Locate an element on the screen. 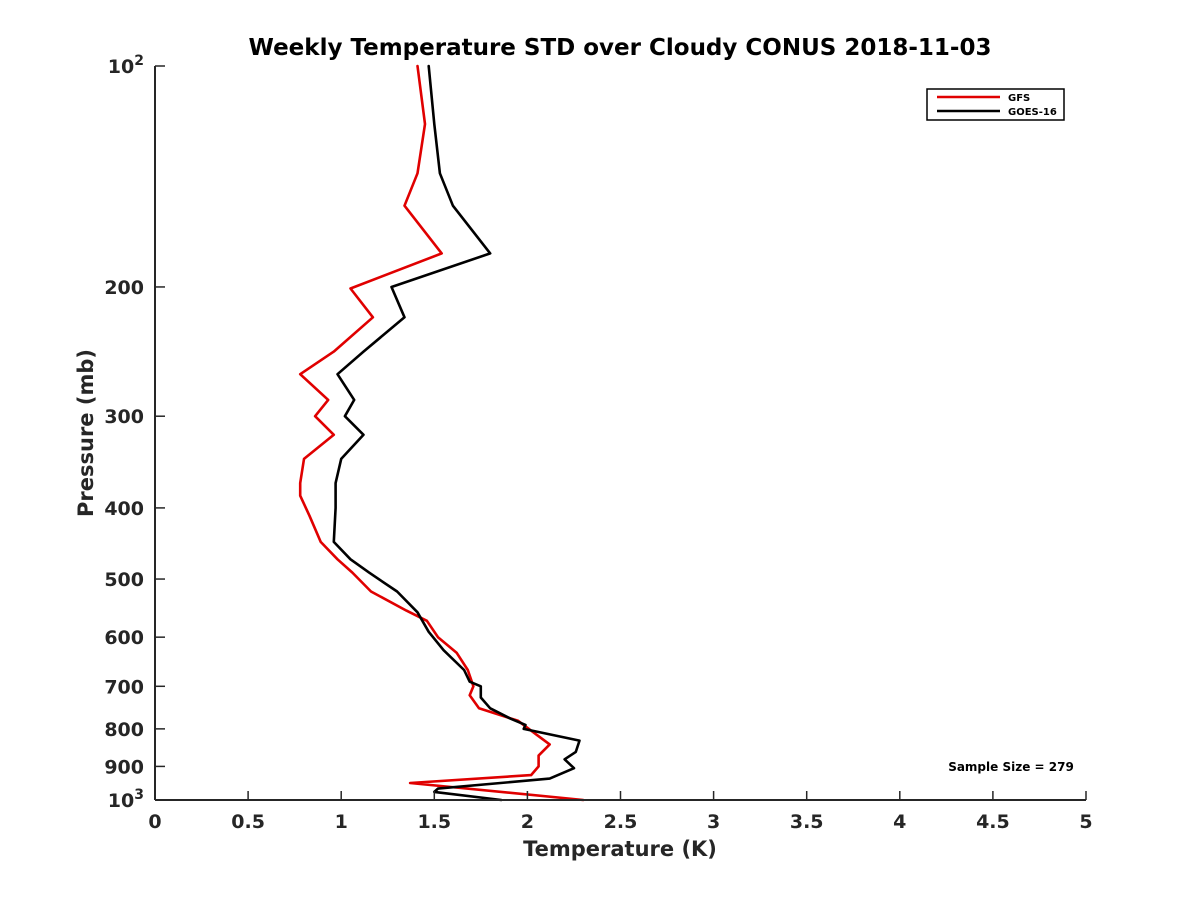 This screenshot has height=900, width=1200. x-tick-label: 2 is located at coordinates (527, 822).